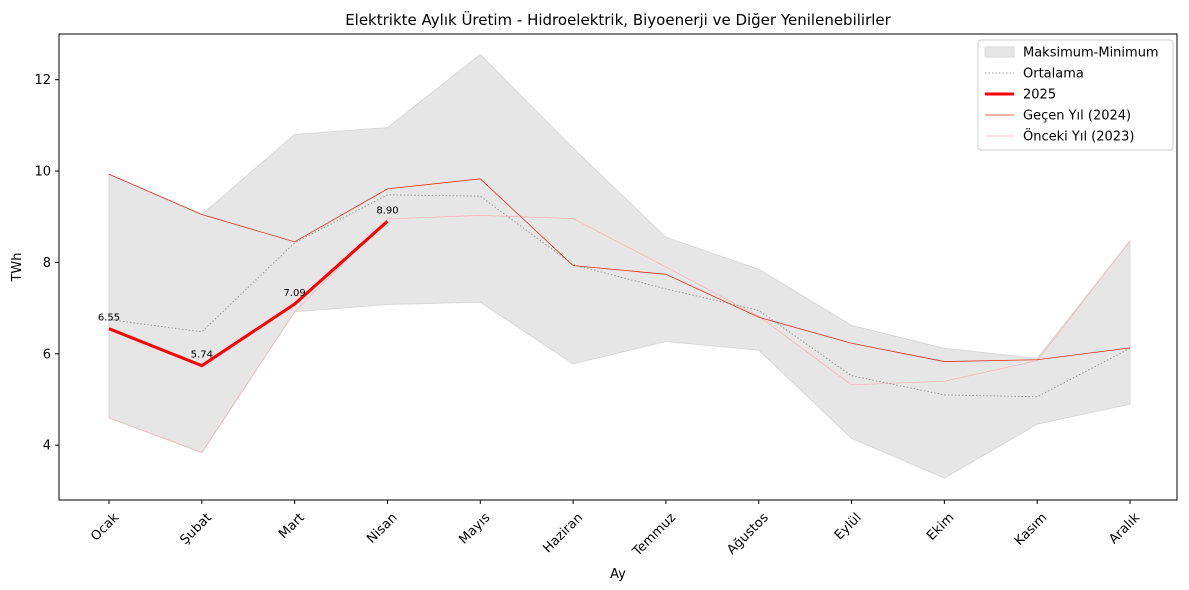 Image resolution: width=1189 pixels, height=590 pixels. What do you see at coordinates (654, 535) in the screenshot?
I see `x-tick-label: Temmuz` at bounding box center [654, 535].